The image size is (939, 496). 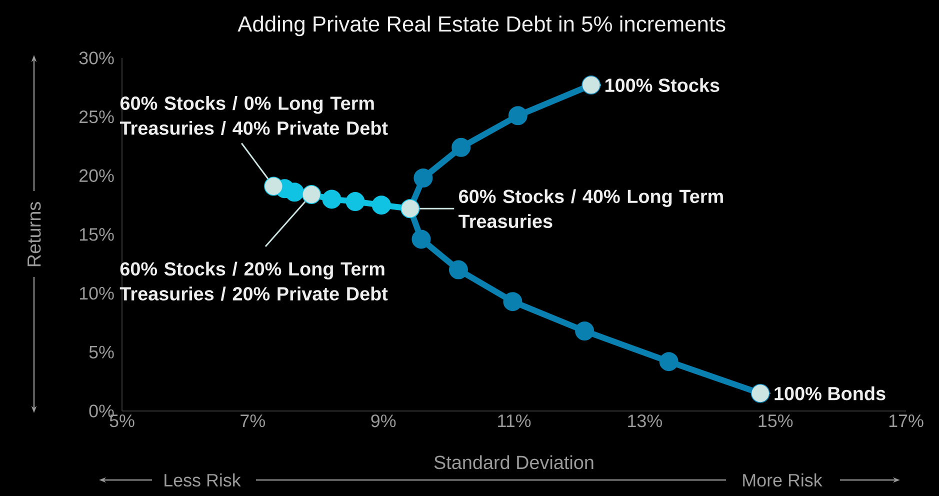 What do you see at coordinates (590, 208) in the screenshot?
I see `annotation: 60% Stocks / 40% Long Term Treasuries` at bounding box center [590, 208].